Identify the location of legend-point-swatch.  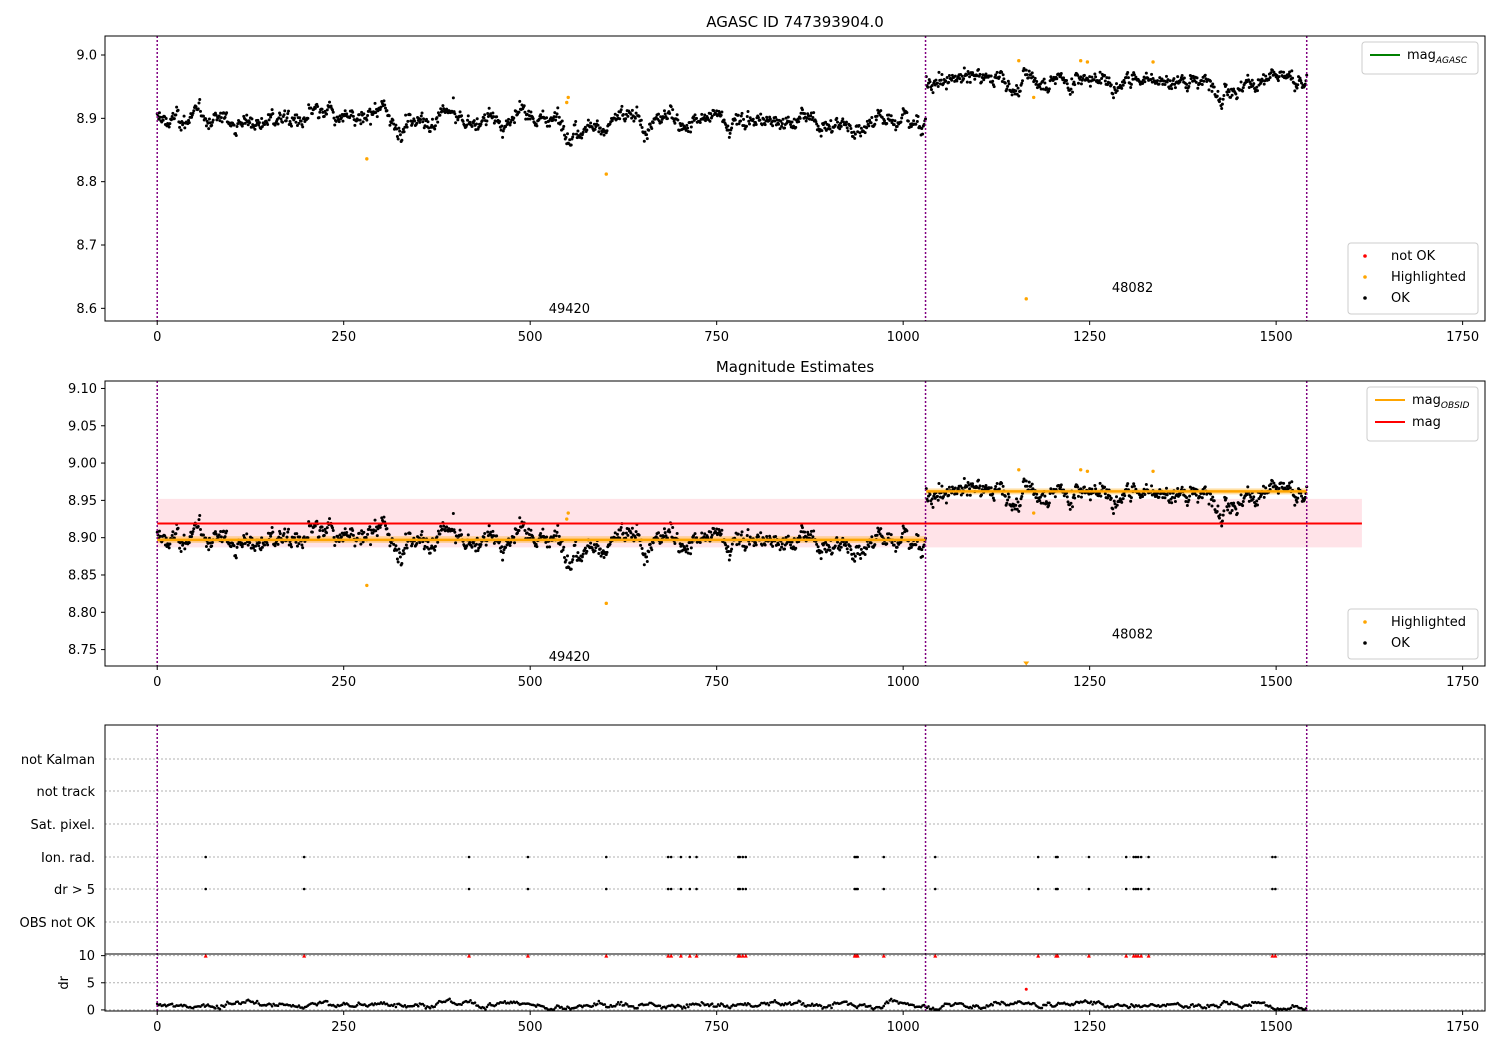
(1365, 277).